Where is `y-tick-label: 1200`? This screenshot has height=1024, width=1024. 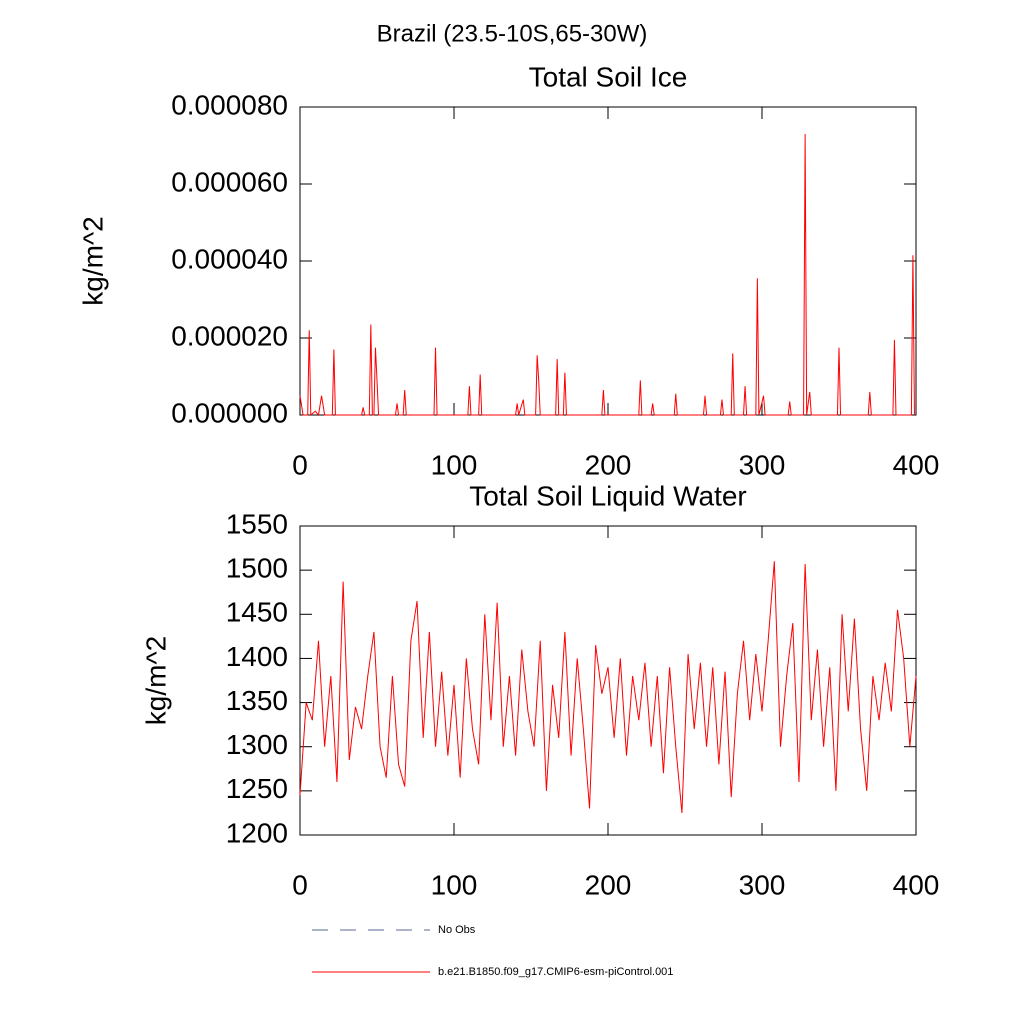
y-tick-label: 1200 is located at coordinates (257, 832).